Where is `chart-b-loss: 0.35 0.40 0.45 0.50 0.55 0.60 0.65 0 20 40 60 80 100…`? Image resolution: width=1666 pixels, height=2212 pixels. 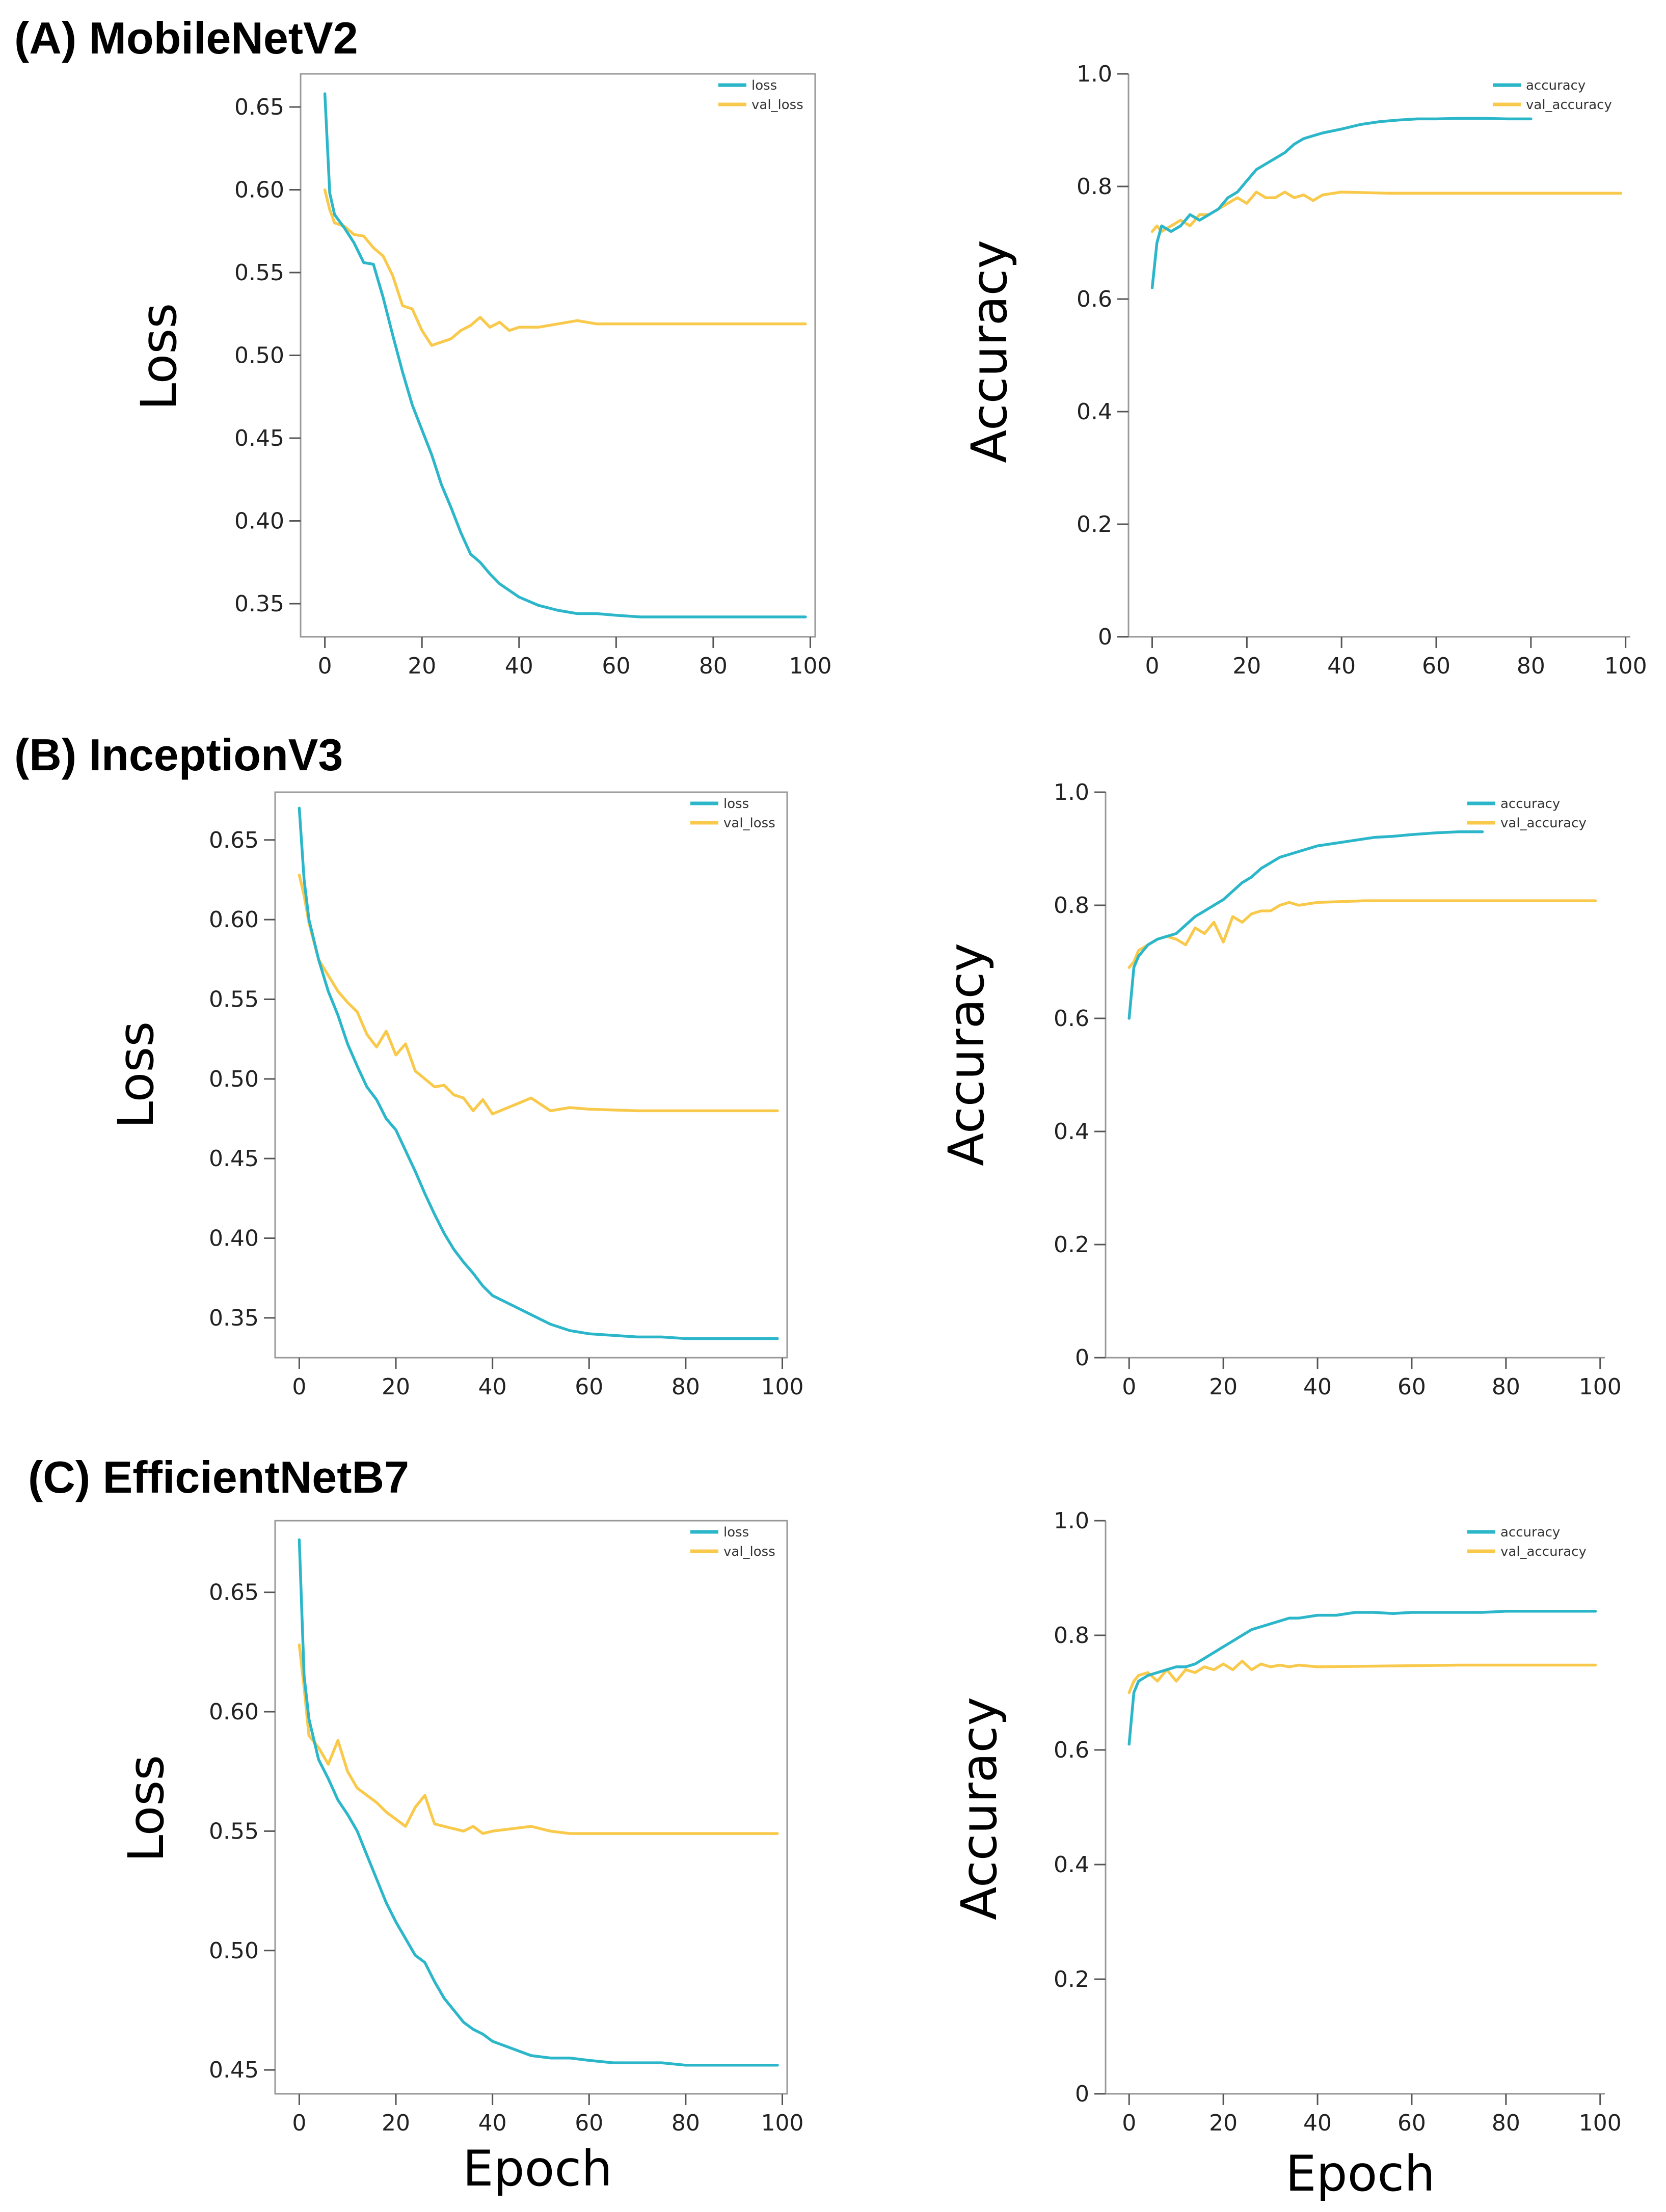 chart-b-loss: 0.35 0.40 0.45 0.50 0.55 0.60 0.65 0 20 40 60 80 100… is located at coordinates (456, 1095).